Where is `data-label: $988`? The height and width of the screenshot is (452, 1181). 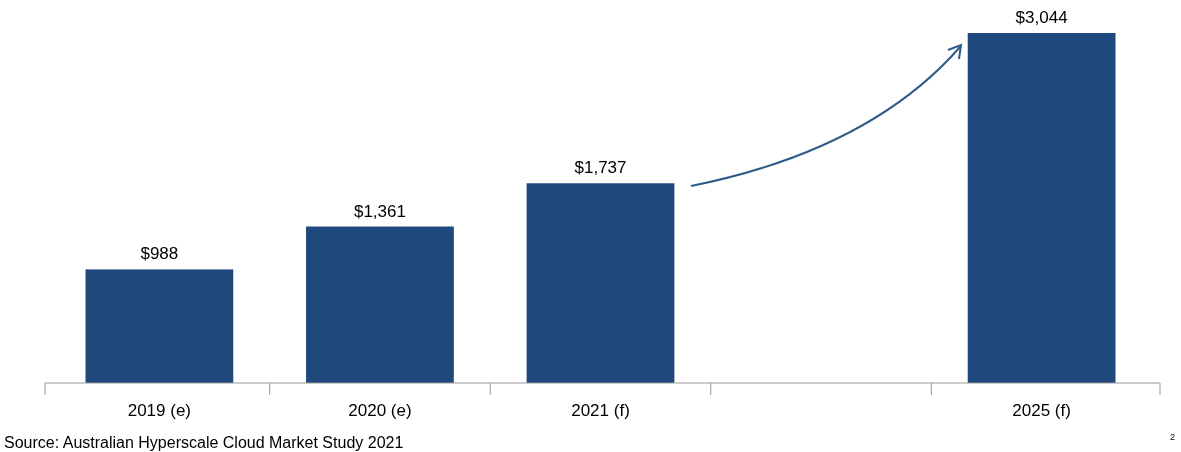
data-label: $988 is located at coordinates (159, 254).